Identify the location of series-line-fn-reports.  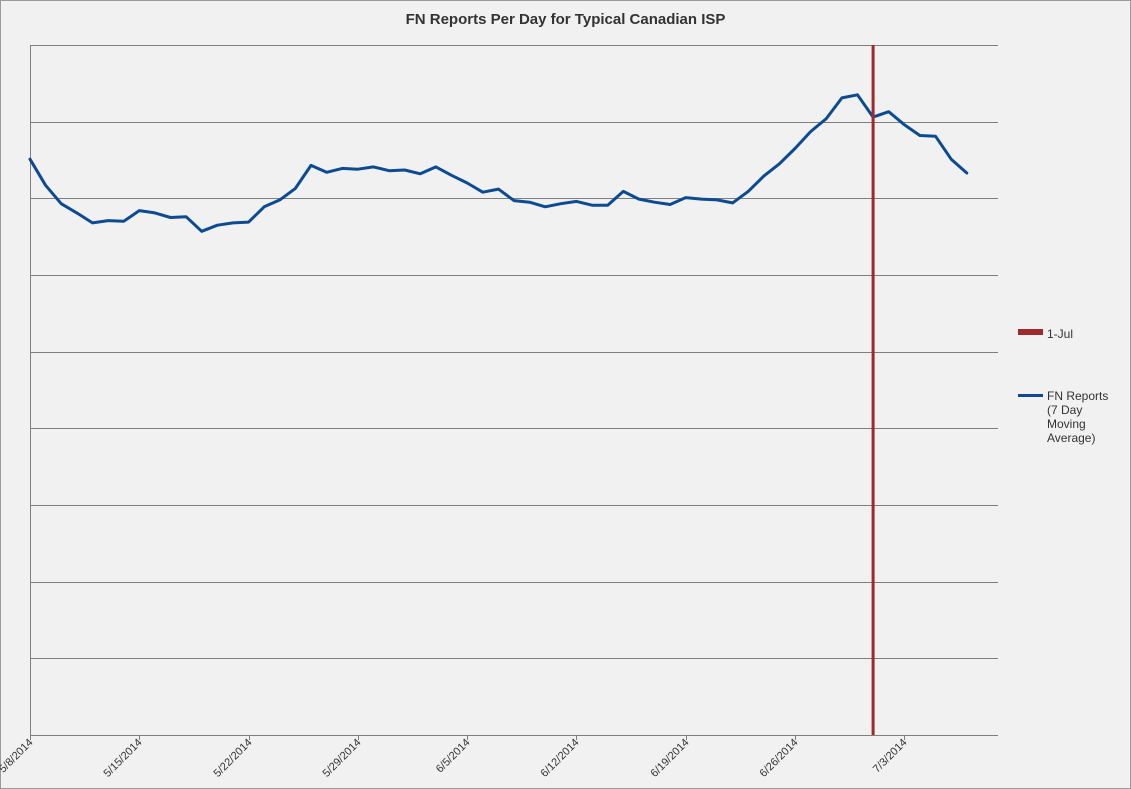
(498, 163).